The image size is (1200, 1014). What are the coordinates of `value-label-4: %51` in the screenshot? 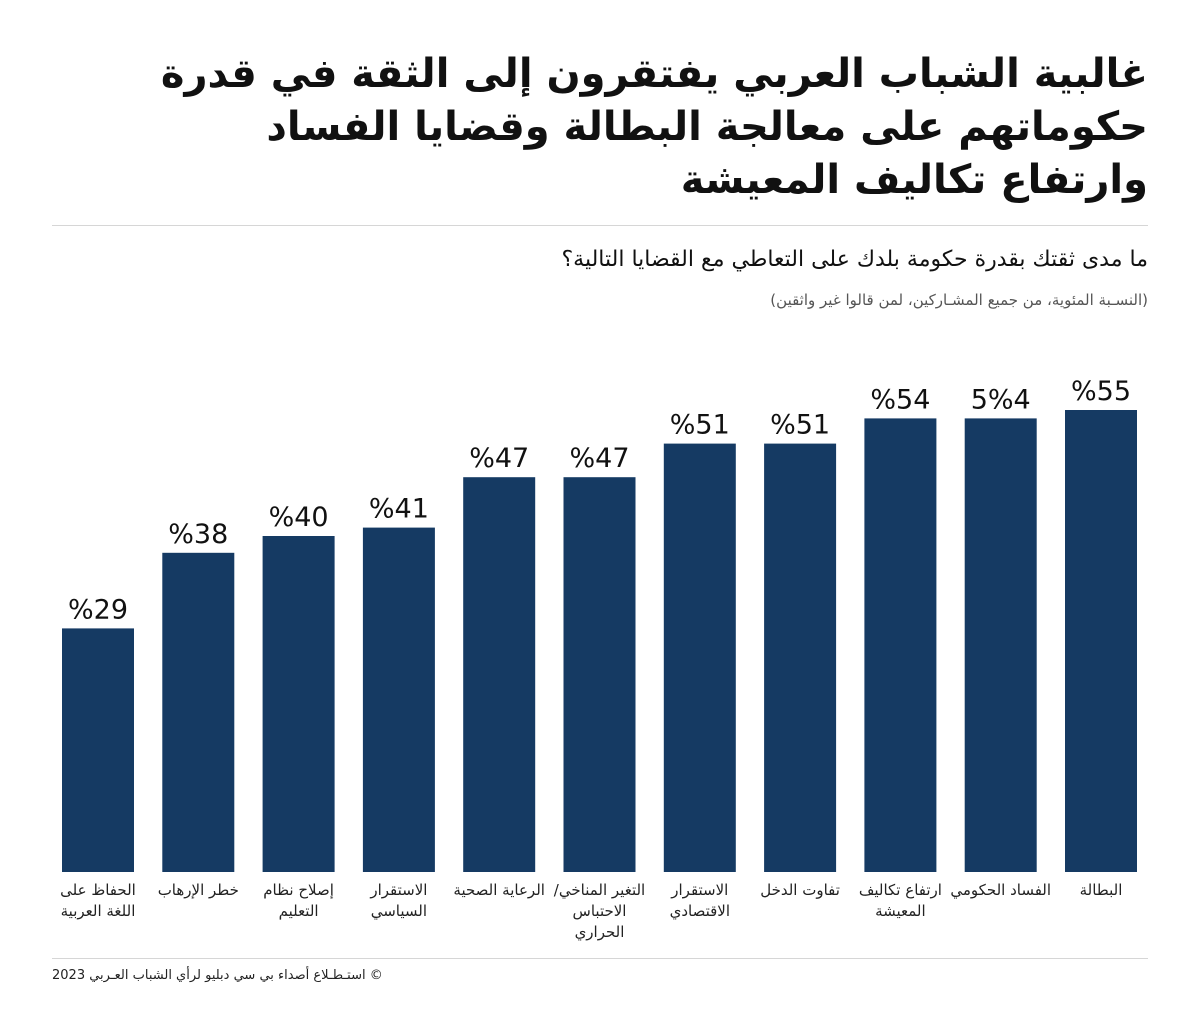 It's located at (800, 425).